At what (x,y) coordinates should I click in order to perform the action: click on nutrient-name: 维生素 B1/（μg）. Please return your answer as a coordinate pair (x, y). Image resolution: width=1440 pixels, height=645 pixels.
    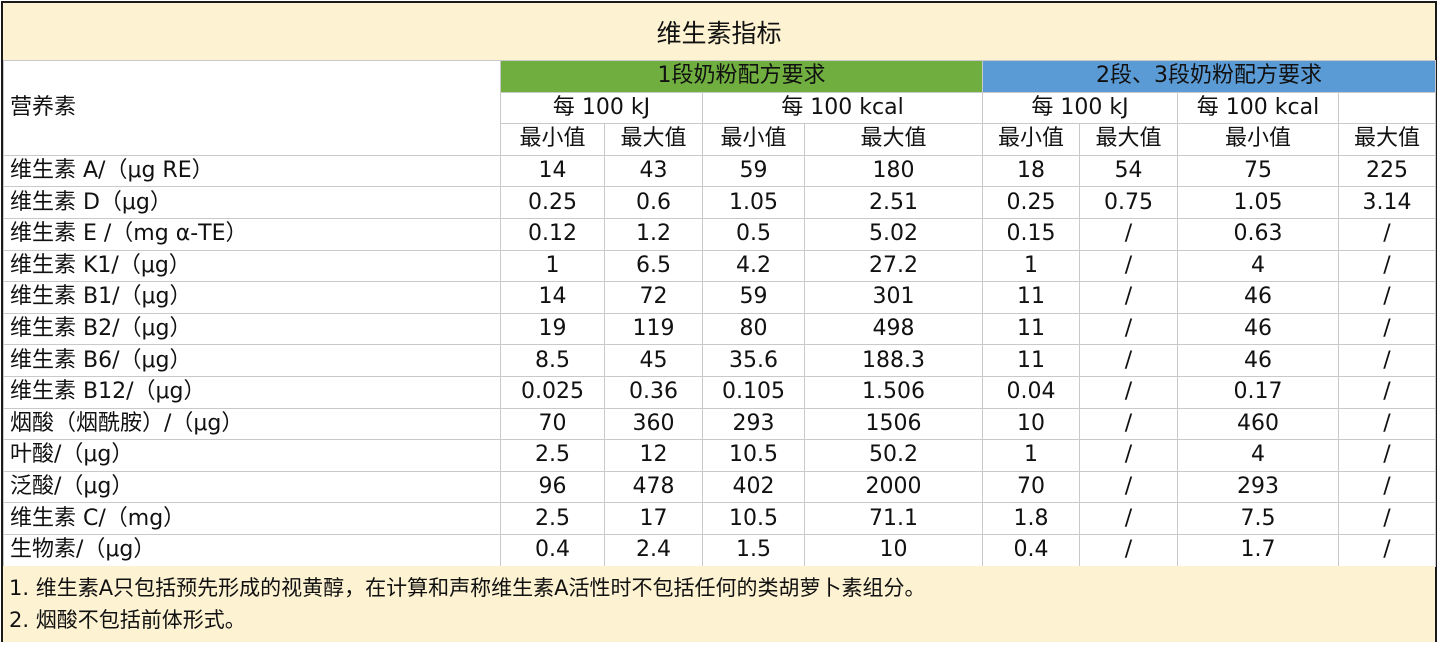
    Looking at the image, I should click on (252, 297).